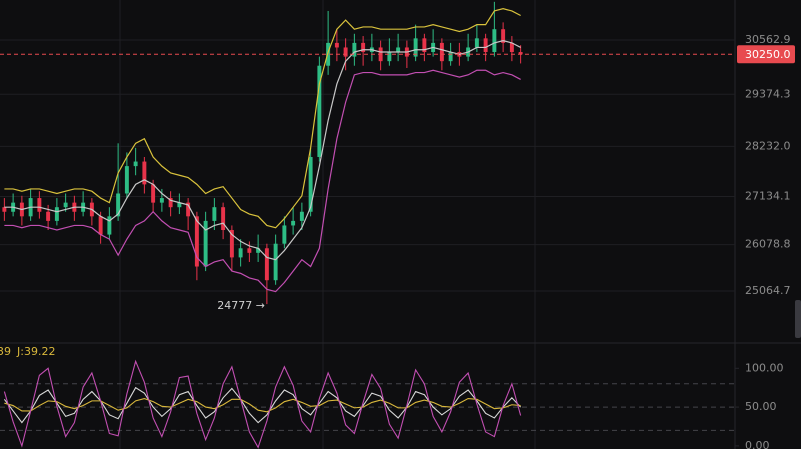 The image size is (801, 449). I want to click on y-tick-label: 26078.8, so click(768, 244).